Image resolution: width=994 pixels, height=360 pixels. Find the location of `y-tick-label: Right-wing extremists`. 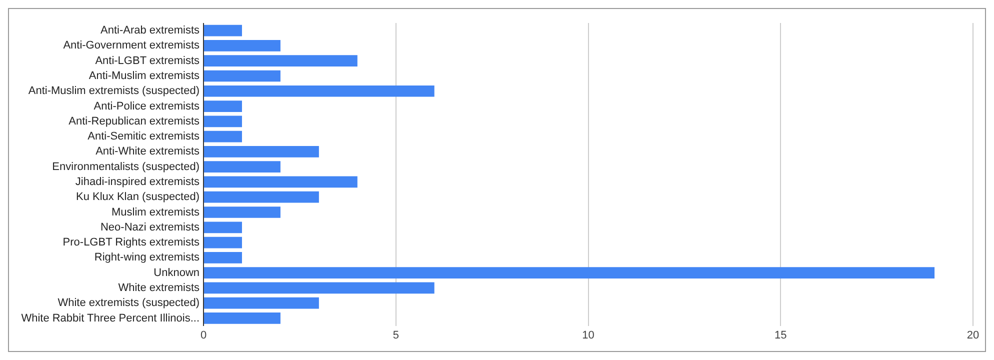

y-tick-label: Right-wing extremists is located at coordinates (147, 258).